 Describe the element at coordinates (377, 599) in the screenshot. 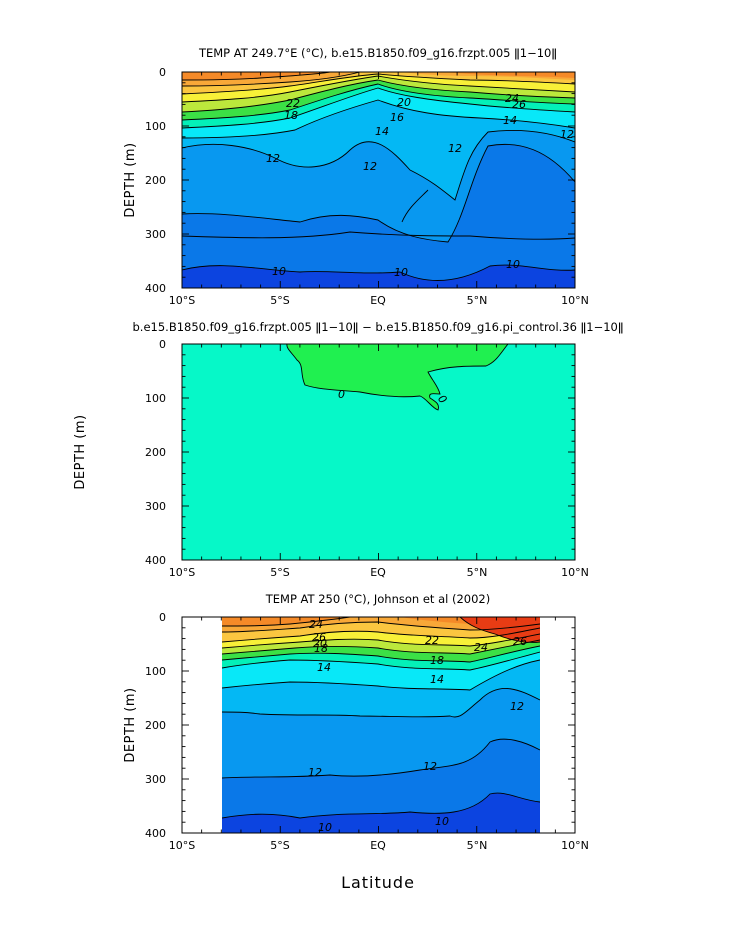

I see `panel3-title: TEMP AT 250 (°C), Johnson et al (2002)` at that location.